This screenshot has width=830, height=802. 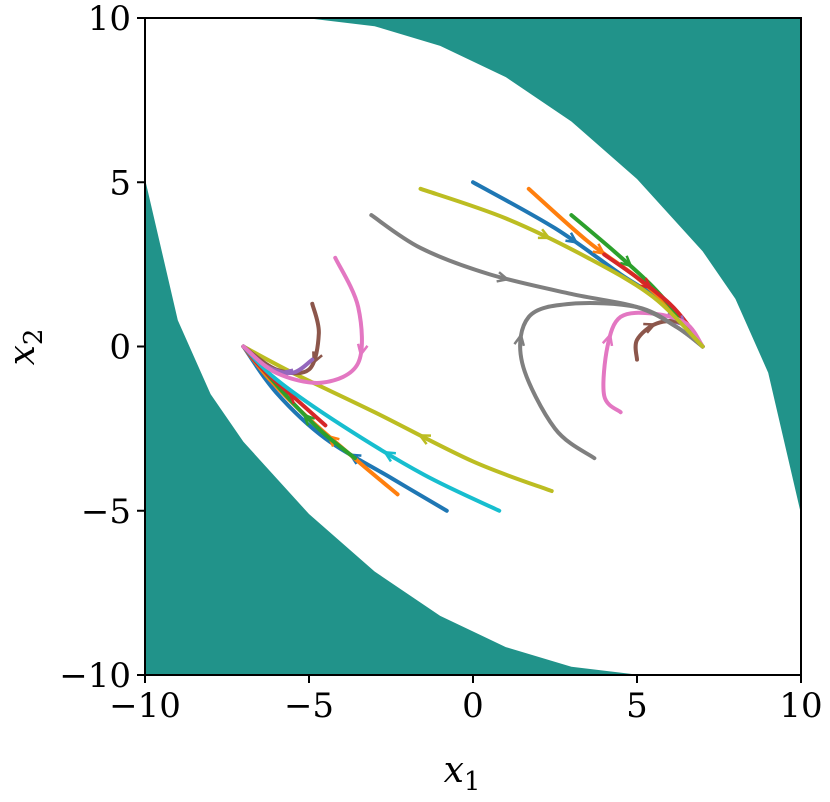 I want to click on y-tick-label: 0, so click(x=120, y=348).